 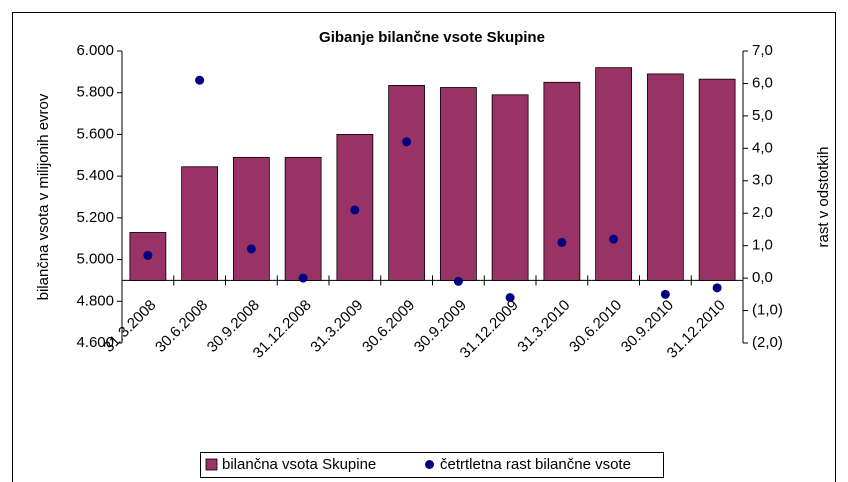 What do you see at coordinates (762, 115) in the screenshot?
I see `y2-tick-label: 5,0` at bounding box center [762, 115].